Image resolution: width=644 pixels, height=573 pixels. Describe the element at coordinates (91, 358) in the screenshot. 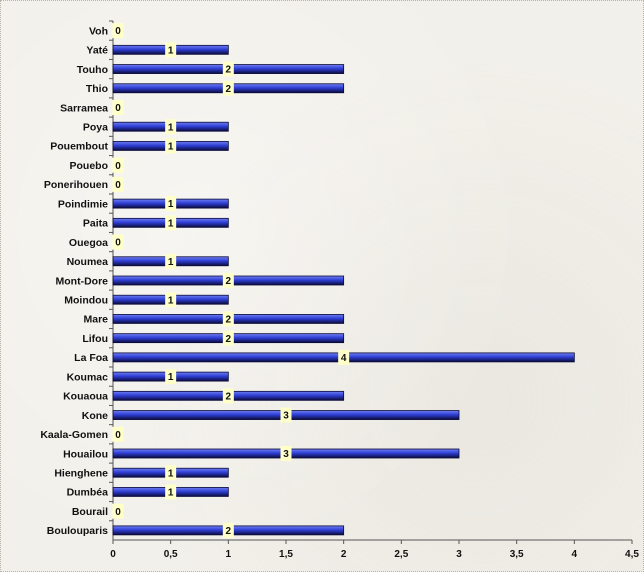

I see `category-label: La Foa` at that location.